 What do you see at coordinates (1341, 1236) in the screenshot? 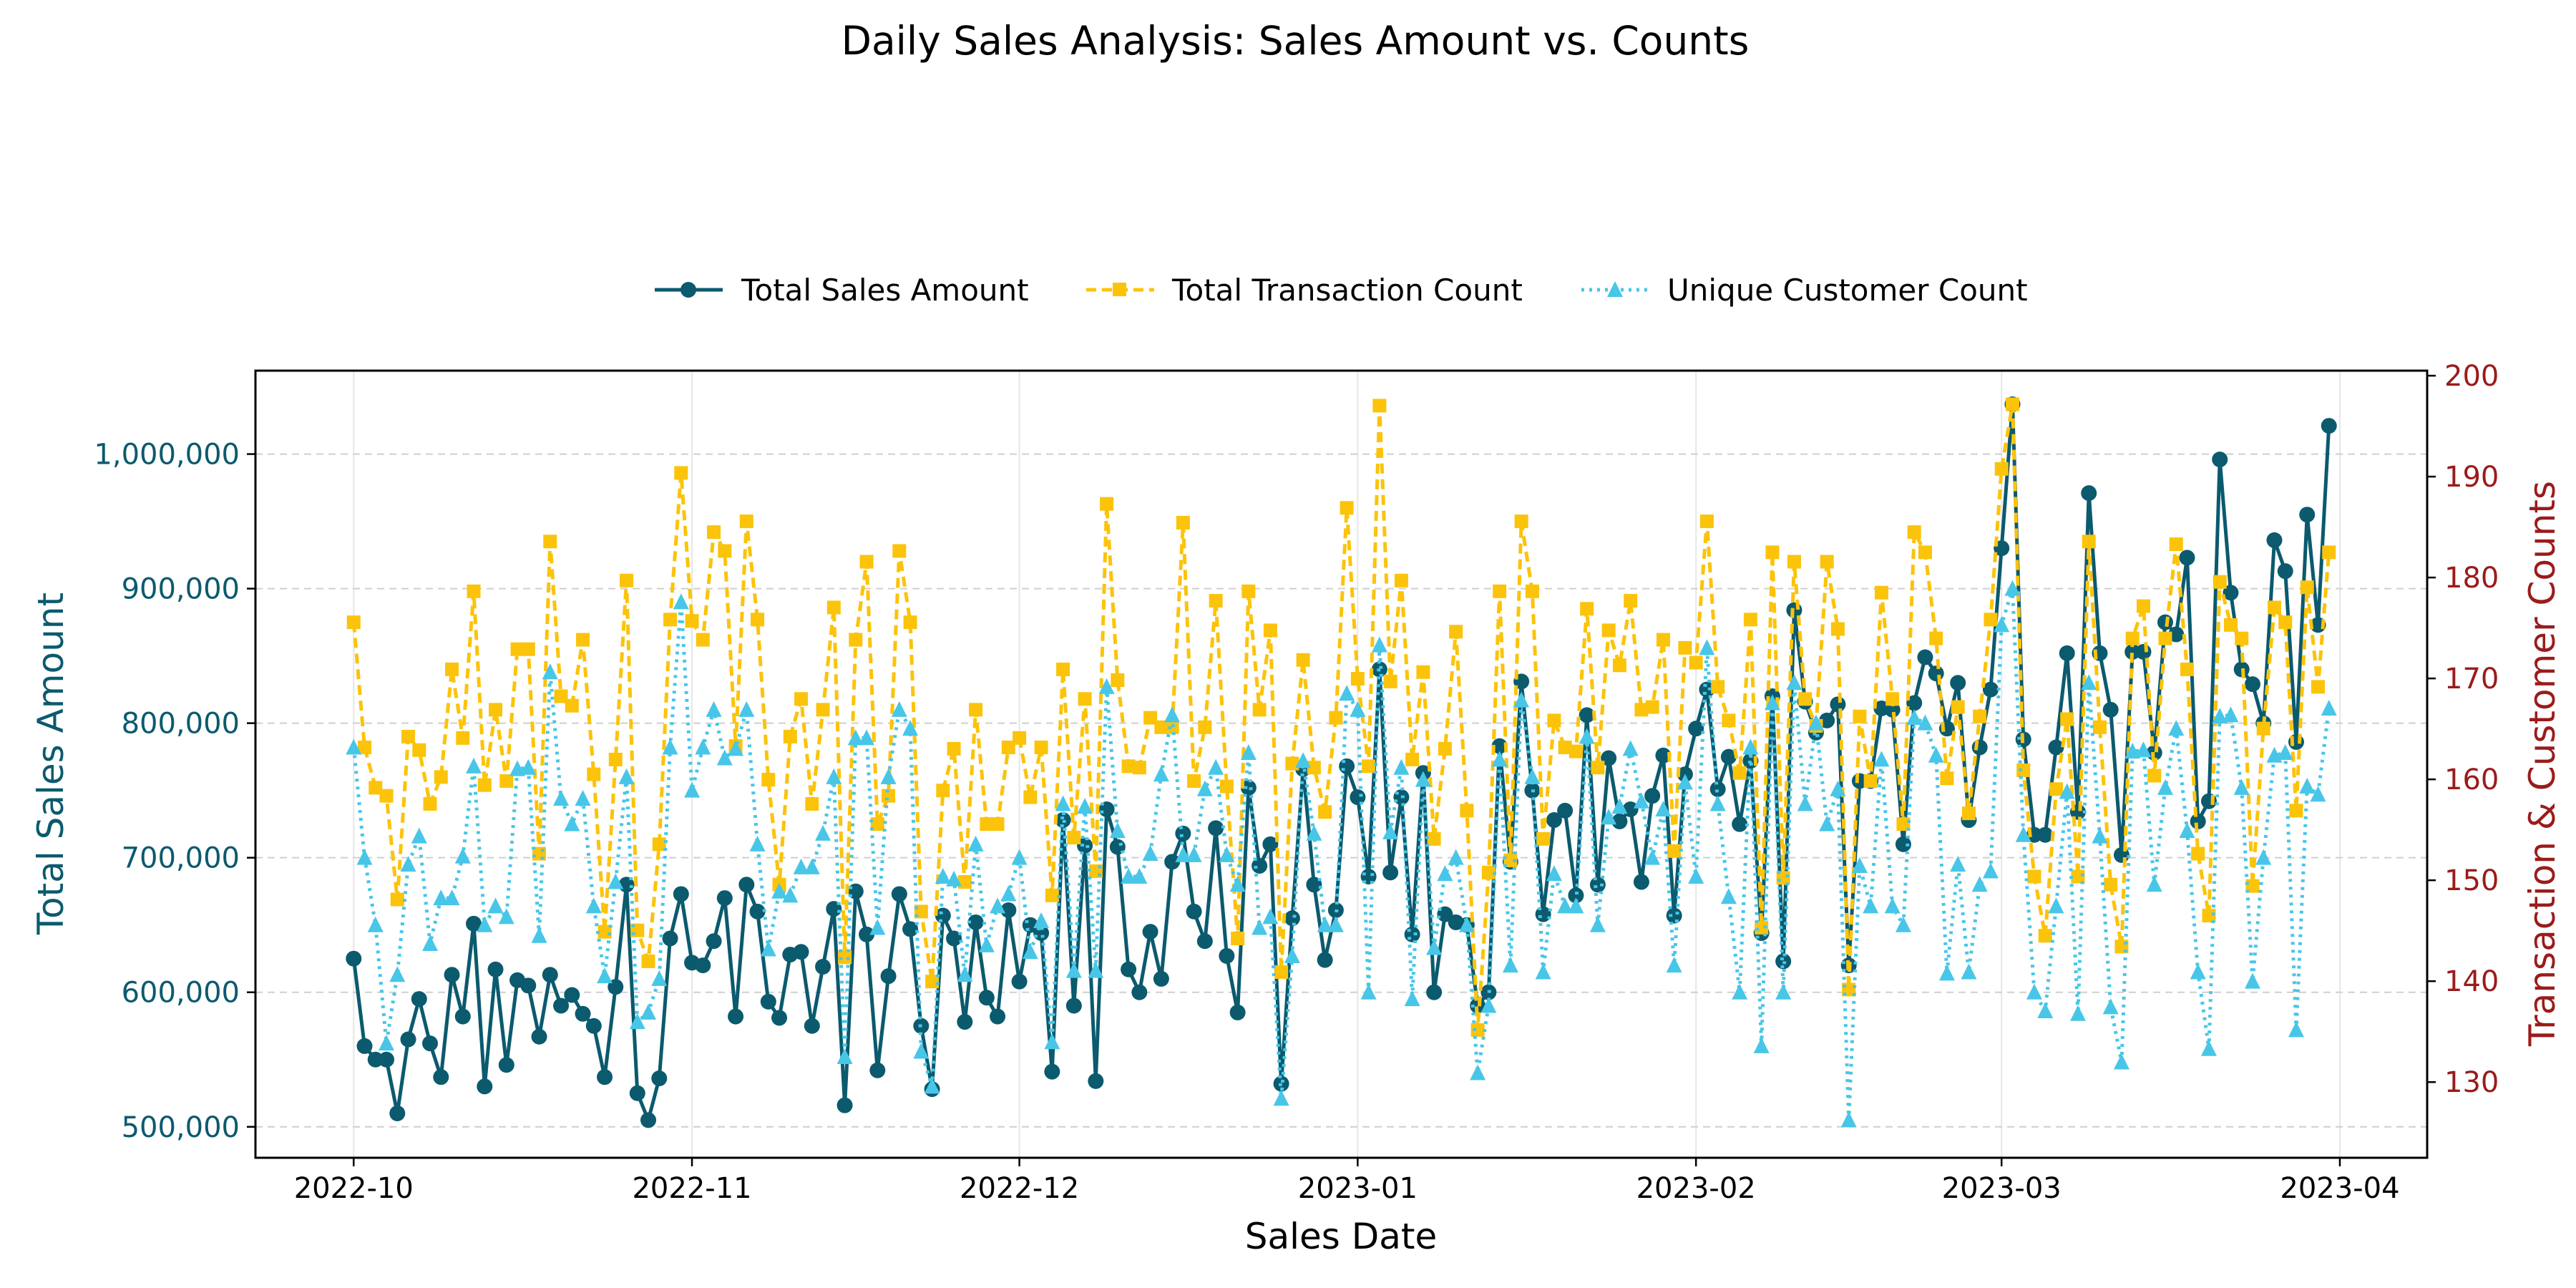
I see `x-axis-label: Sales Date` at bounding box center [1341, 1236].